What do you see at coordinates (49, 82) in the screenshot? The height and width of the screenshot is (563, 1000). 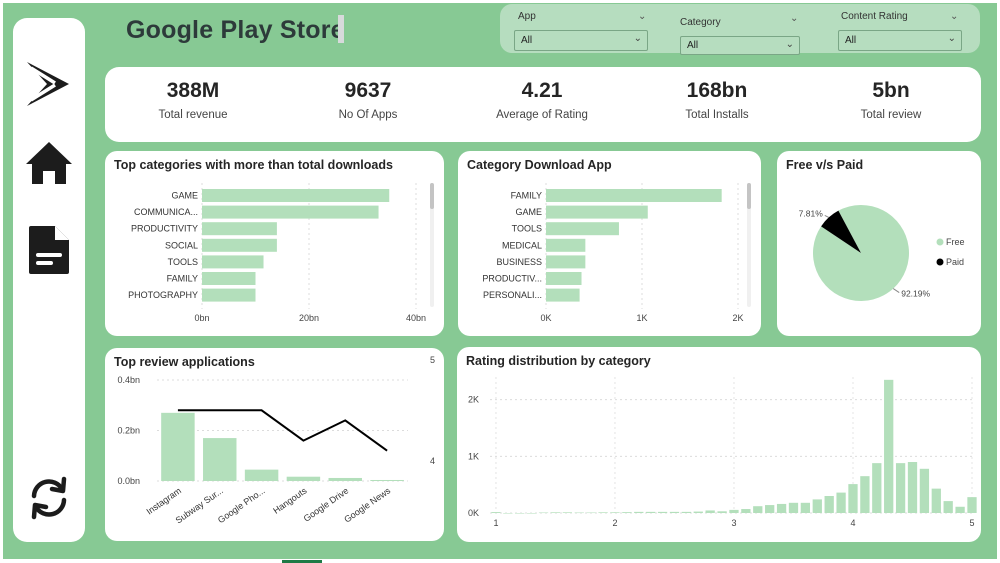 I see `play-store-icon` at bounding box center [49, 82].